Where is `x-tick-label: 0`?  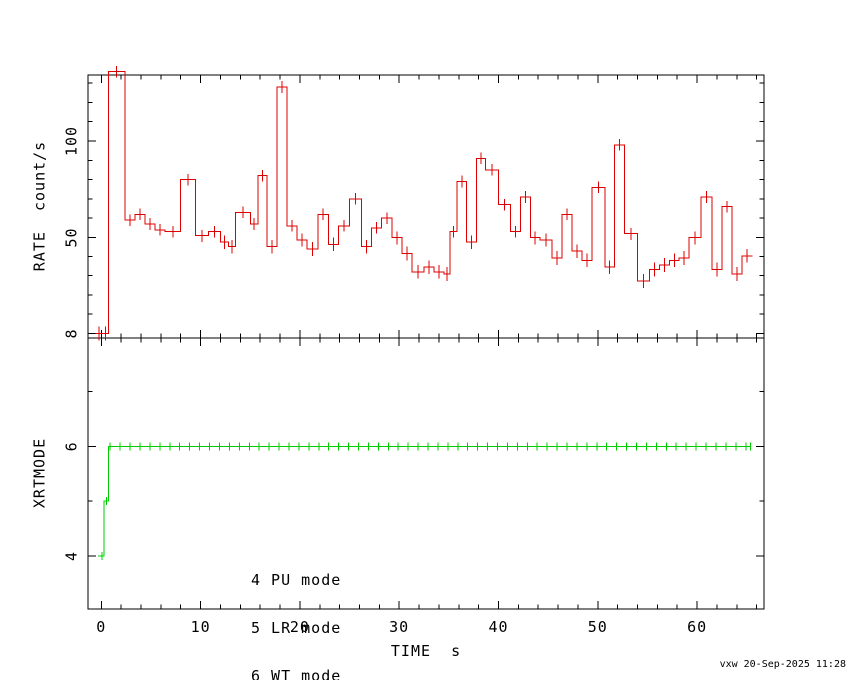
x-tick-label: 0 is located at coordinates (101, 627).